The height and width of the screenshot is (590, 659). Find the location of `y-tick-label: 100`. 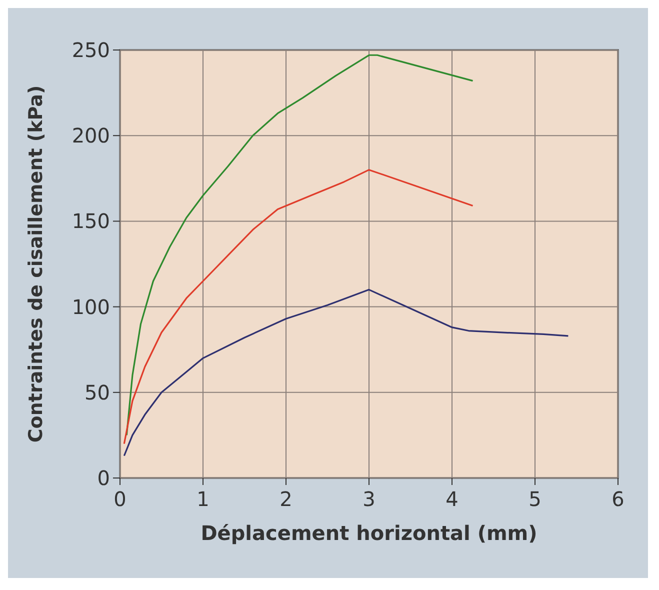

y-tick-label: 100 is located at coordinates (91, 306).